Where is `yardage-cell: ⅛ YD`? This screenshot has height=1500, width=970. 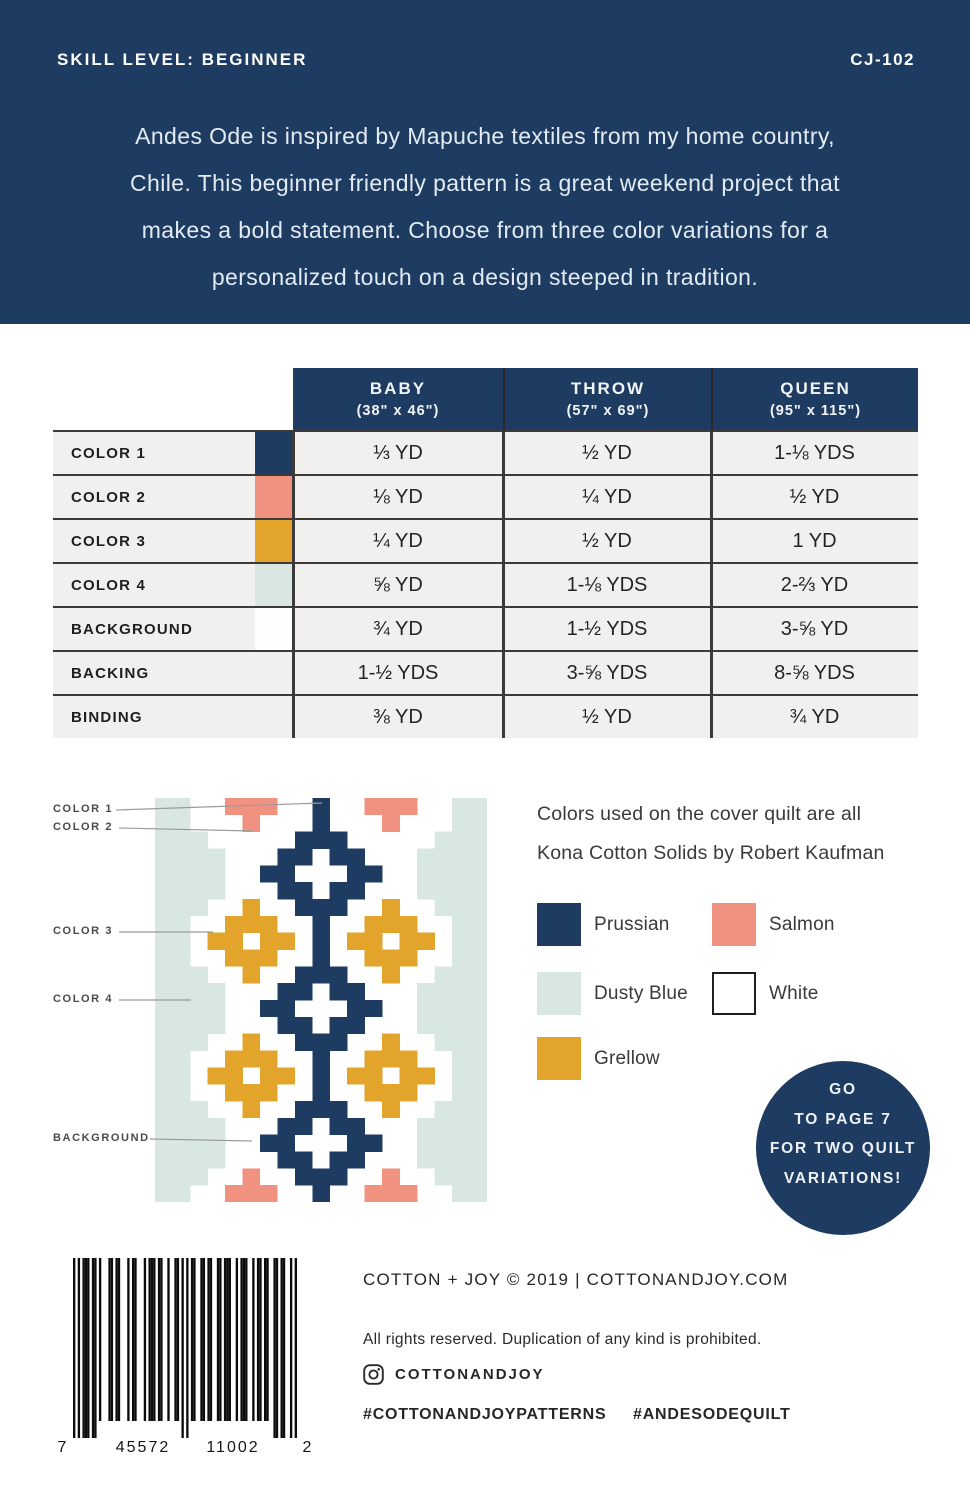 yardage-cell: ⅛ YD is located at coordinates (398, 496).